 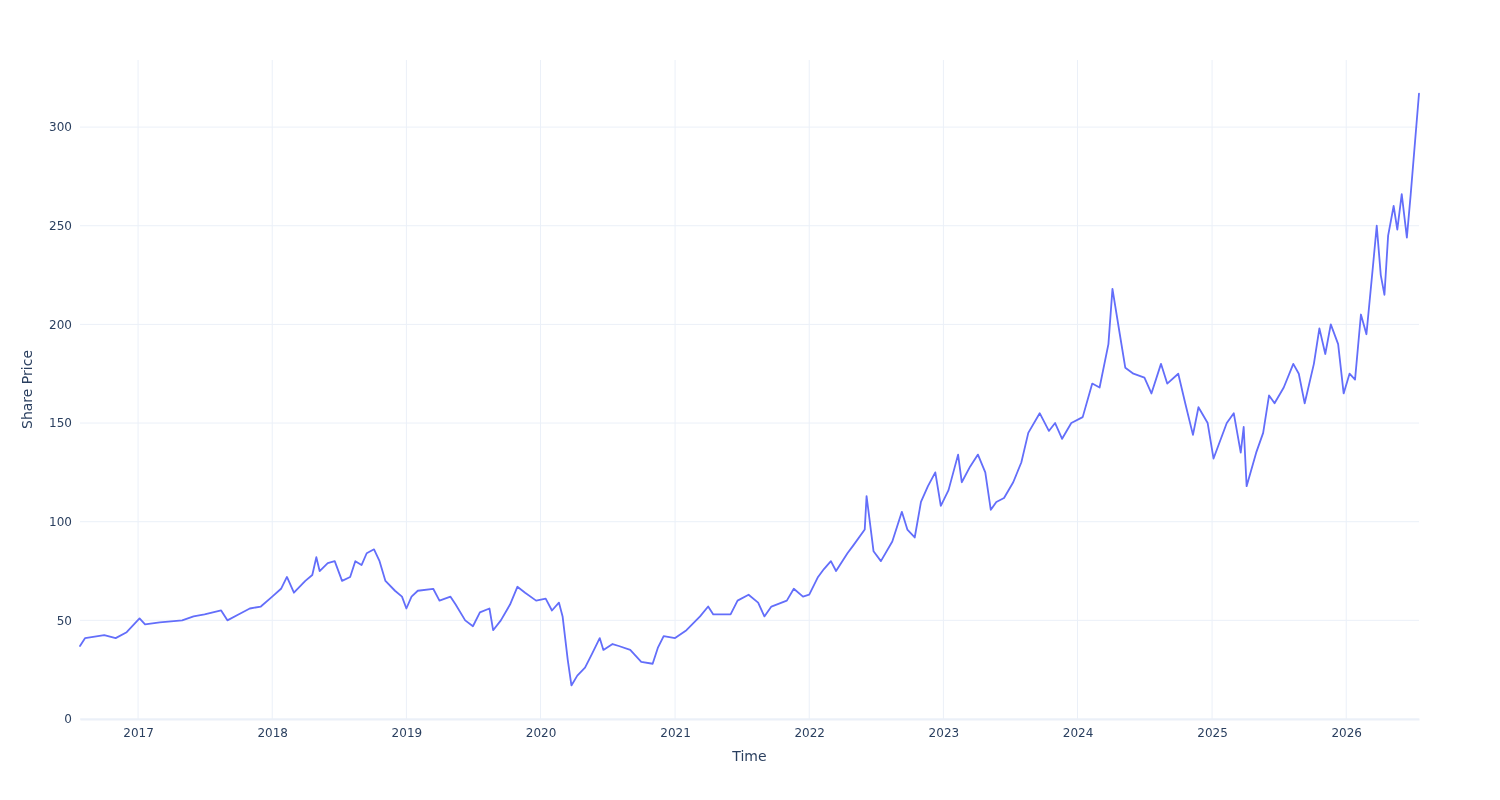 I want to click on x-tick-label: 2017, so click(x=138, y=732).